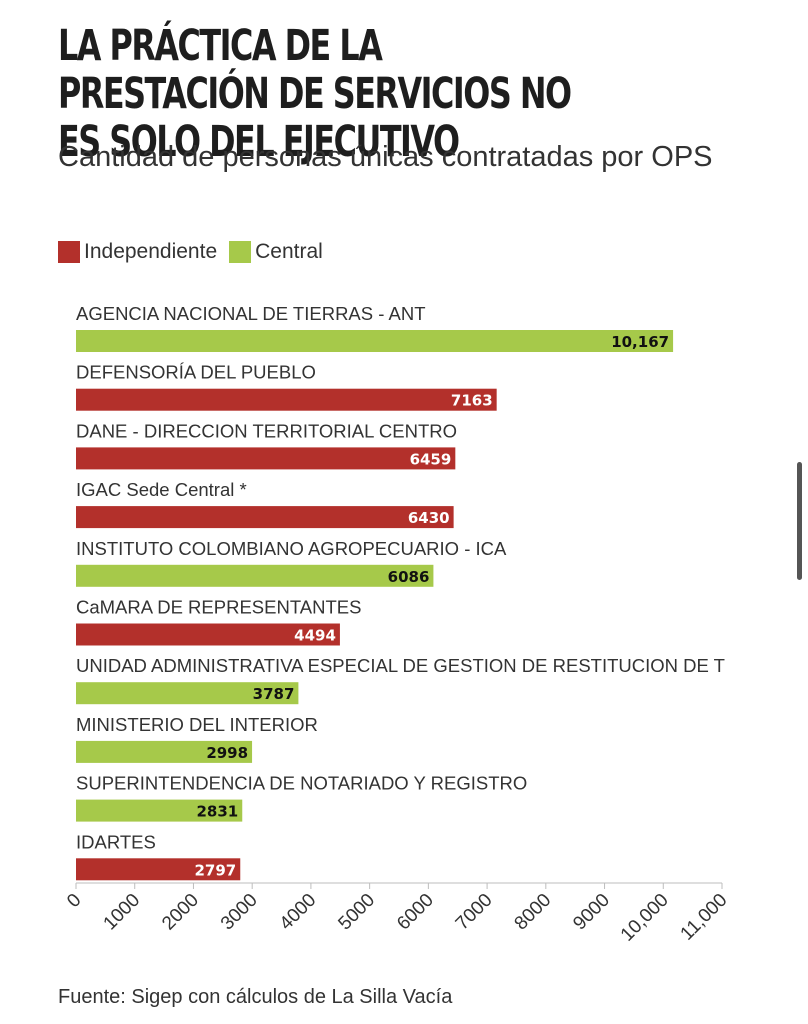 This screenshot has height=1024, width=808. I want to click on legend-label-central: Central, so click(289, 251).